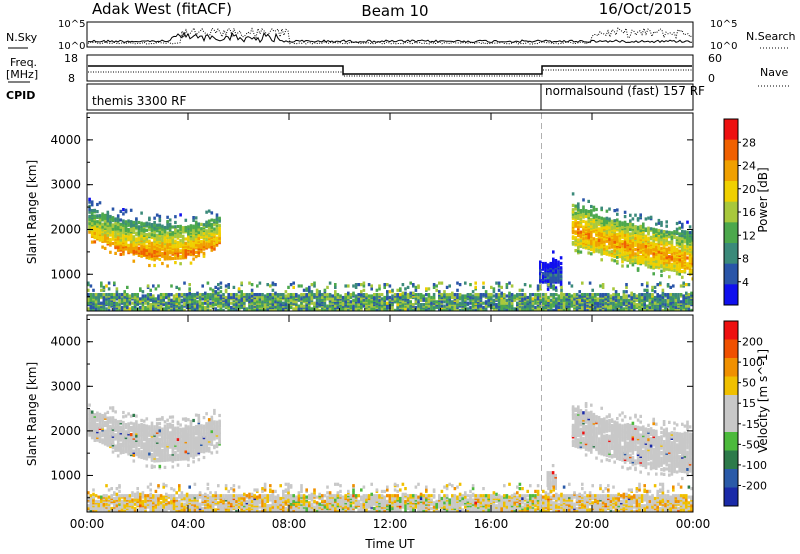 The height and width of the screenshot is (554, 800). What do you see at coordinates (731, 150) in the screenshot?
I see `colorbar-segment` at bounding box center [731, 150].